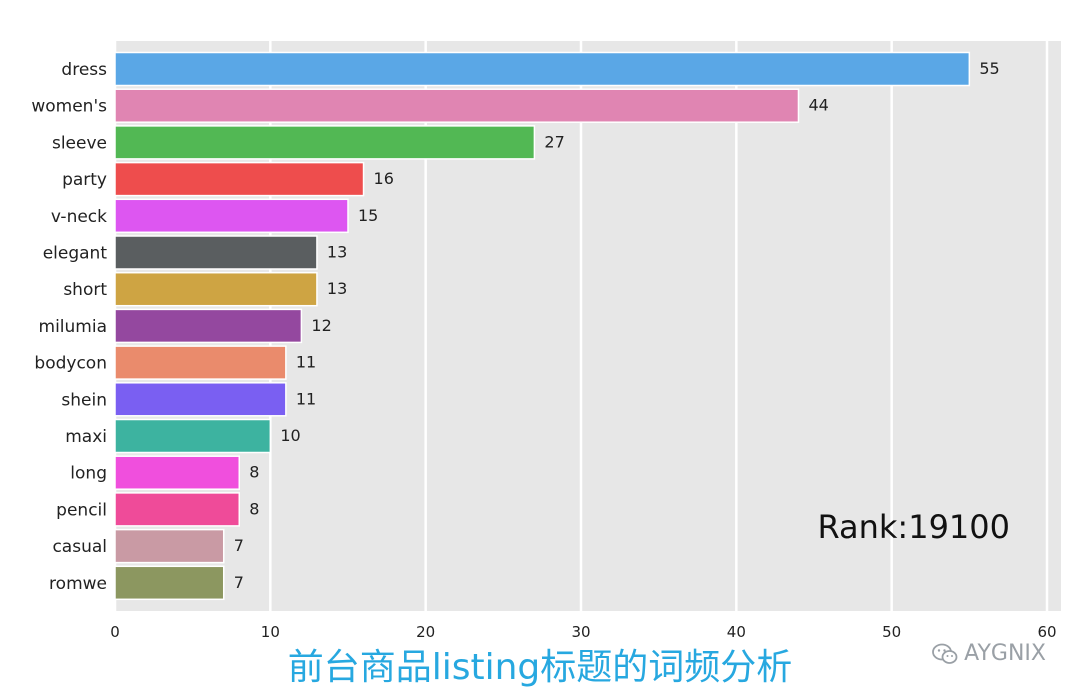 The height and width of the screenshot is (699, 1080). What do you see at coordinates (73, 327) in the screenshot?
I see `category-label: milumia` at bounding box center [73, 327].